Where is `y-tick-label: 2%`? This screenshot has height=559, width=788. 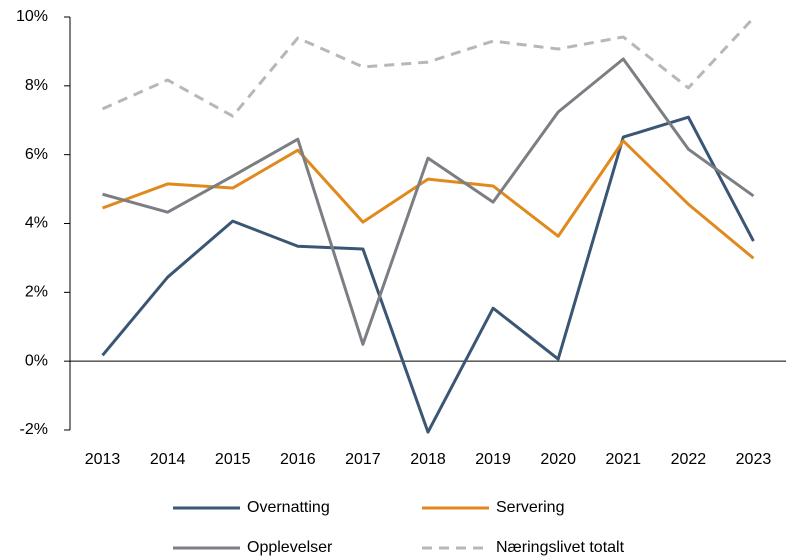 y-tick-label: 2% is located at coordinates (36, 292).